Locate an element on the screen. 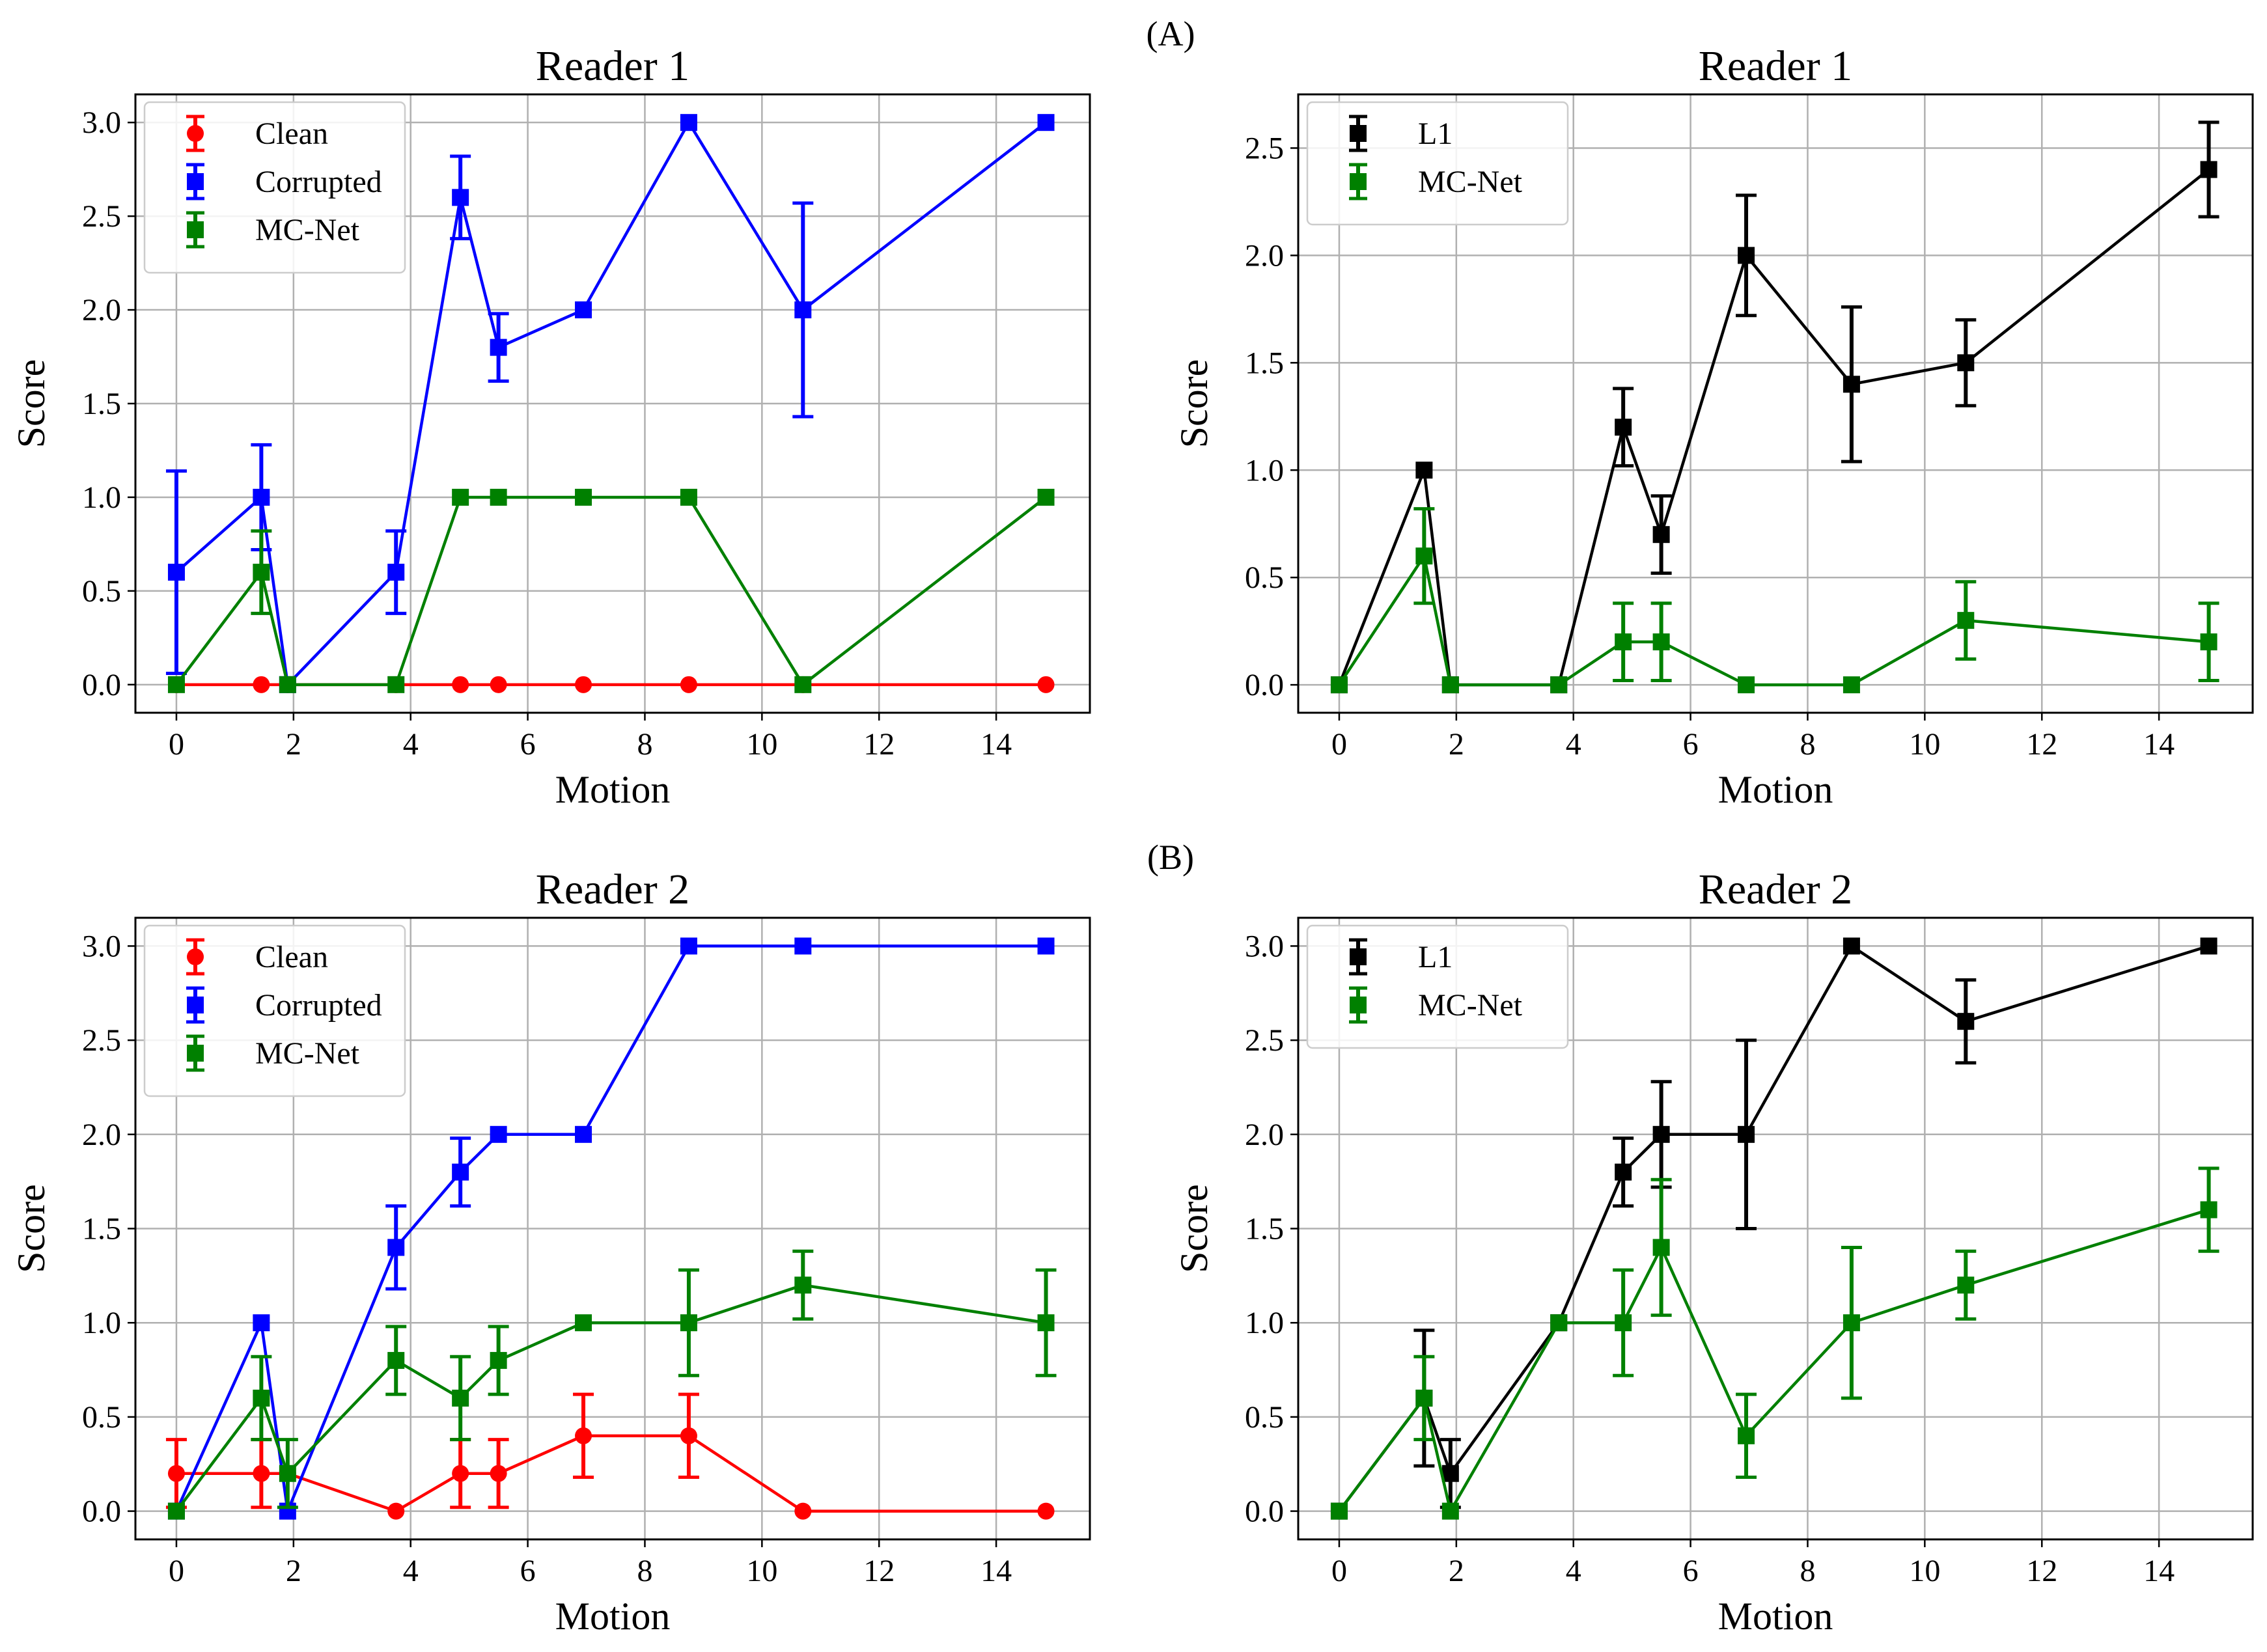 This screenshot has height=1652, width=2267. legend: L1 MC-Net is located at coordinates (1437, 987).